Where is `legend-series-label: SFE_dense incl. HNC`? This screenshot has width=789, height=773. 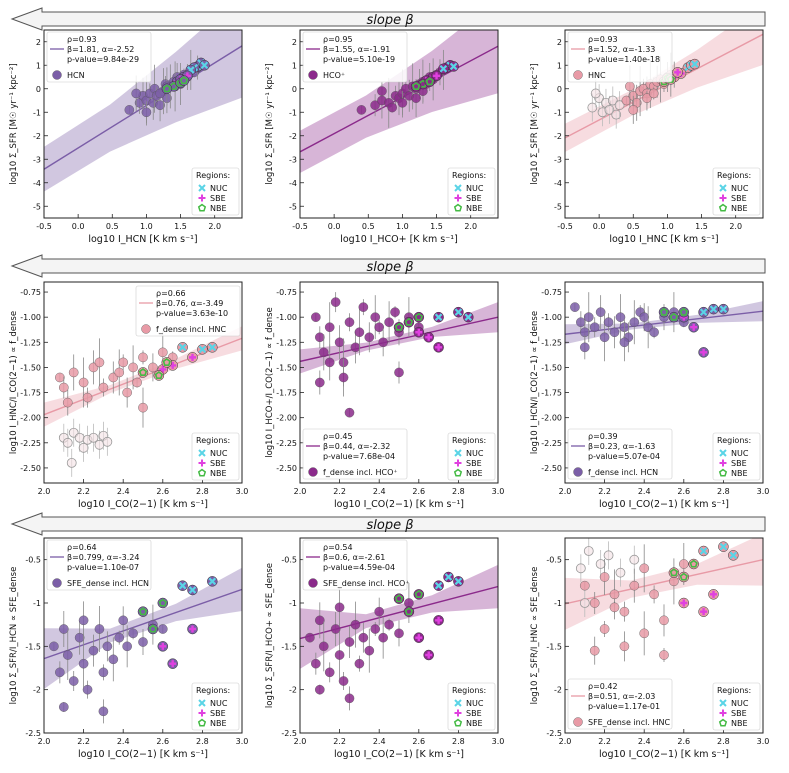
legend-series-label: SFE_dense incl. HNC is located at coordinates (629, 722).